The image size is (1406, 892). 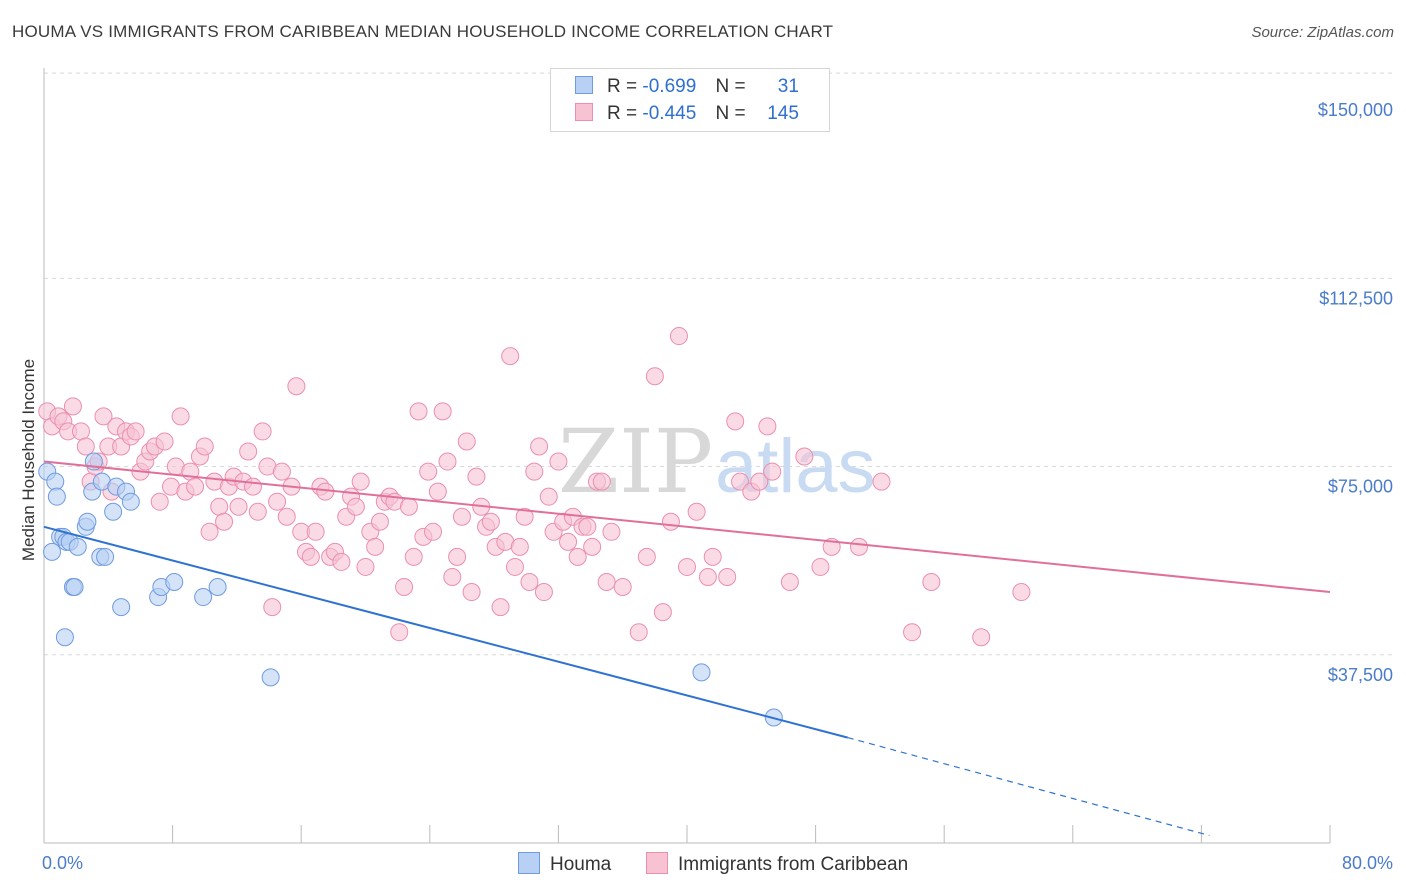 What do you see at coordinates (635, 461) in the screenshot?
I see `watermark-zip: ZIP` at bounding box center [635, 461].